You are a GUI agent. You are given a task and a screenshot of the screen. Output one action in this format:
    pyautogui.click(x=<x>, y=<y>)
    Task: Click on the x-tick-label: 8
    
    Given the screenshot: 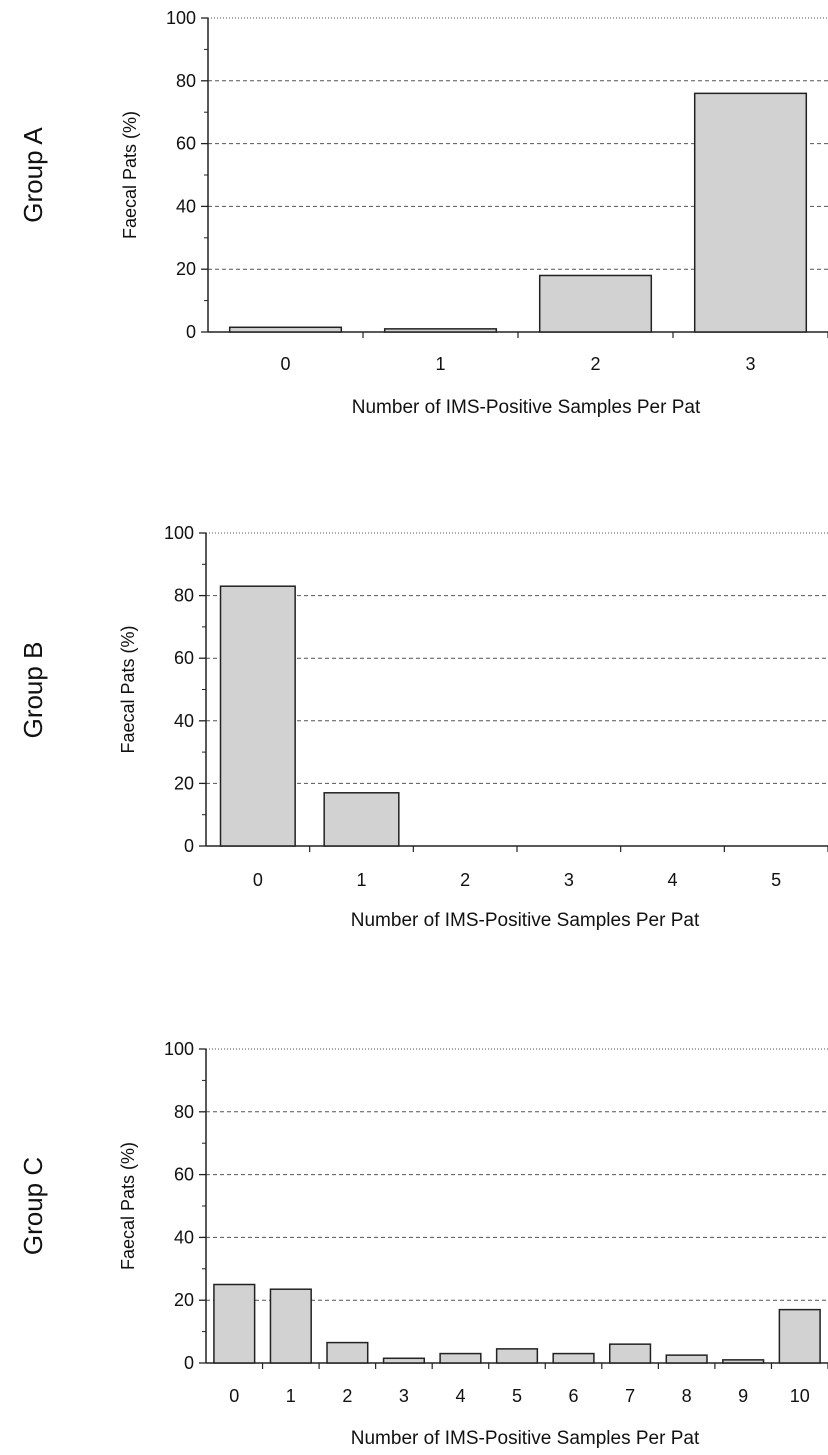 What is the action you would take?
    pyautogui.click(x=687, y=1396)
    